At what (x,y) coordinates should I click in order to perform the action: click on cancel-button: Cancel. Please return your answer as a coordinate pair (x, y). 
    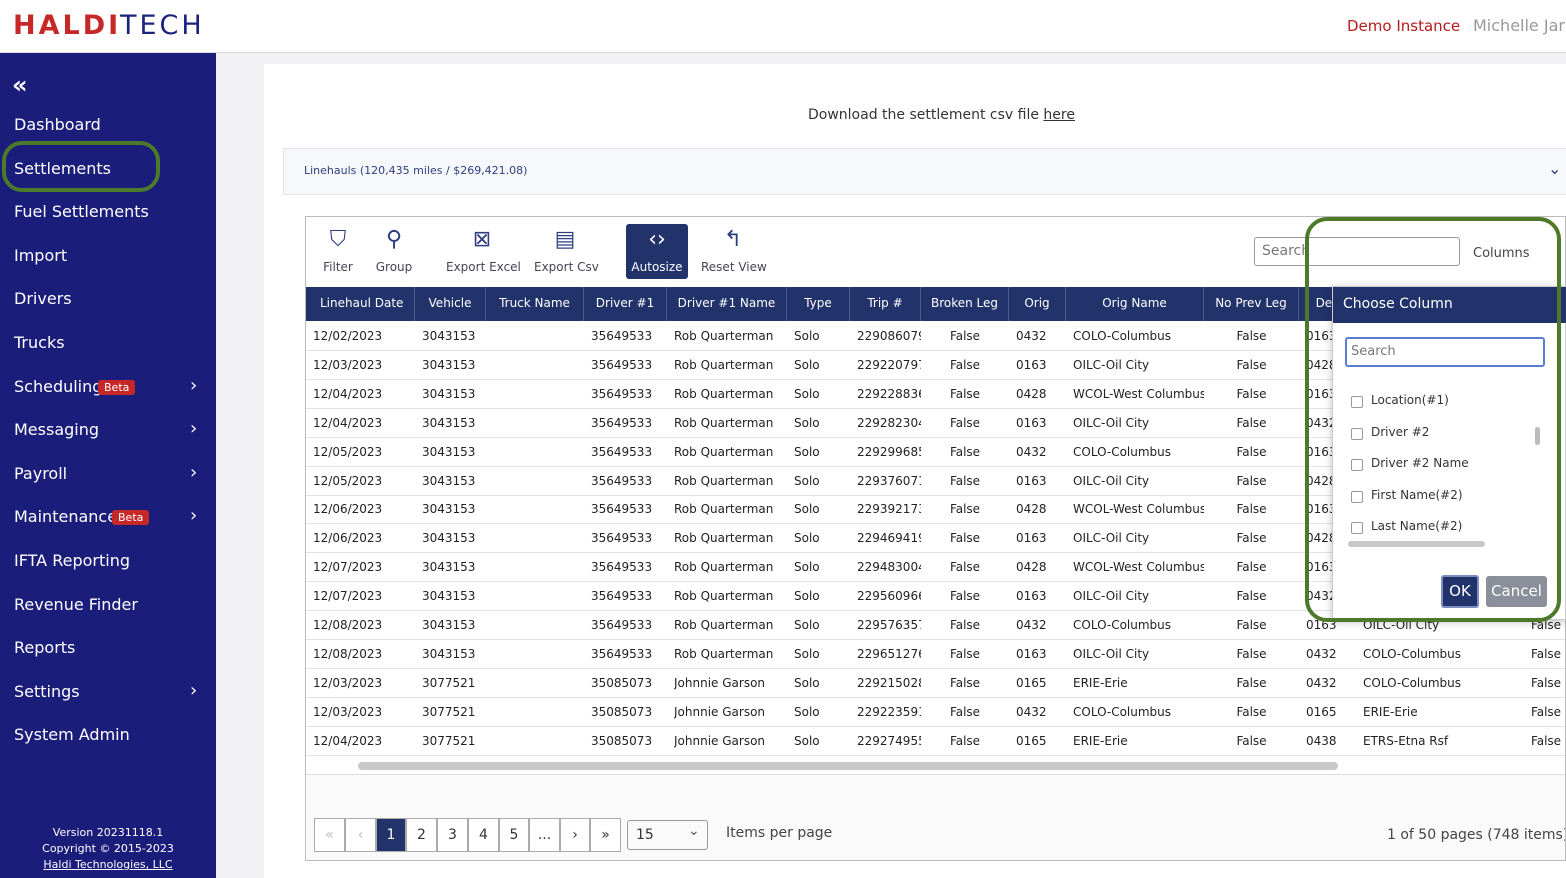
    Looking at the image, I should click on (1516, 591).